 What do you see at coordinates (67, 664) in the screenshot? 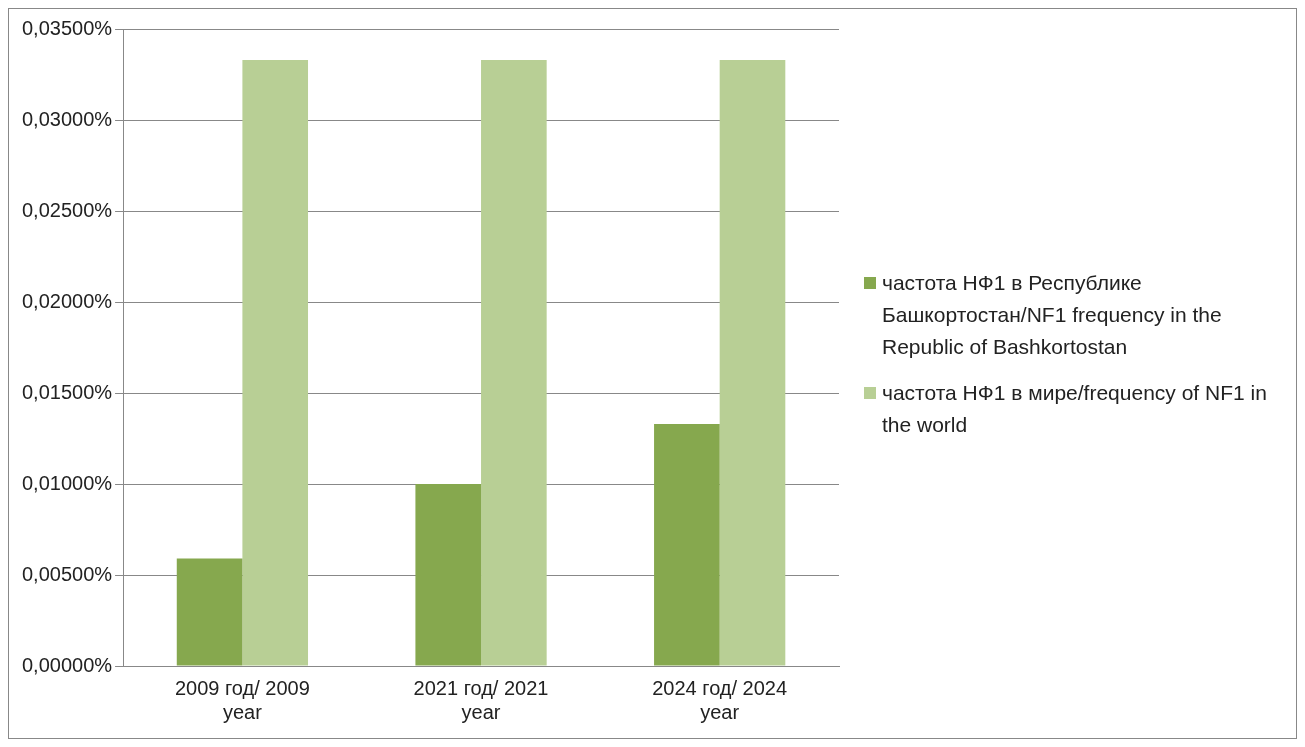
I see `y-tick-label: 0,00000%` at bounding box center [67, 664].